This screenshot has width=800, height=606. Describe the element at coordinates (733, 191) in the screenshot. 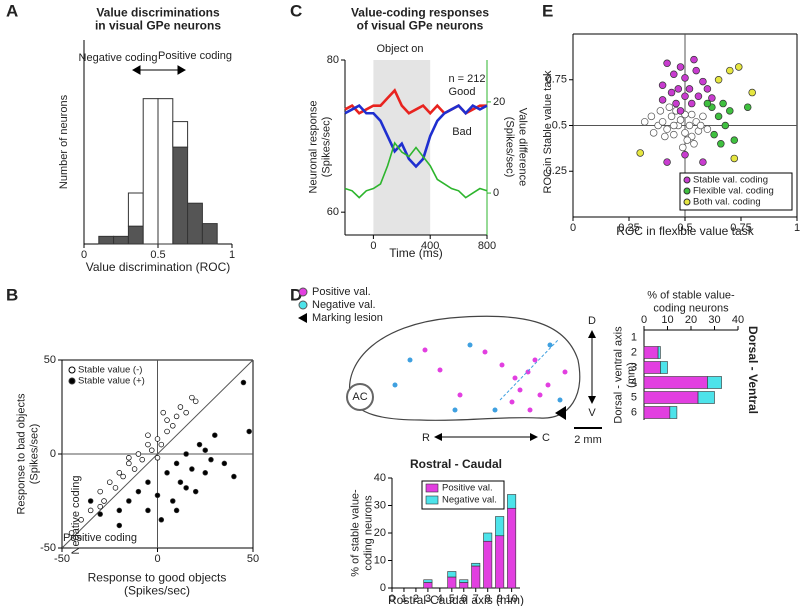

I see `legend-label: Flexible val. coding` at that location.